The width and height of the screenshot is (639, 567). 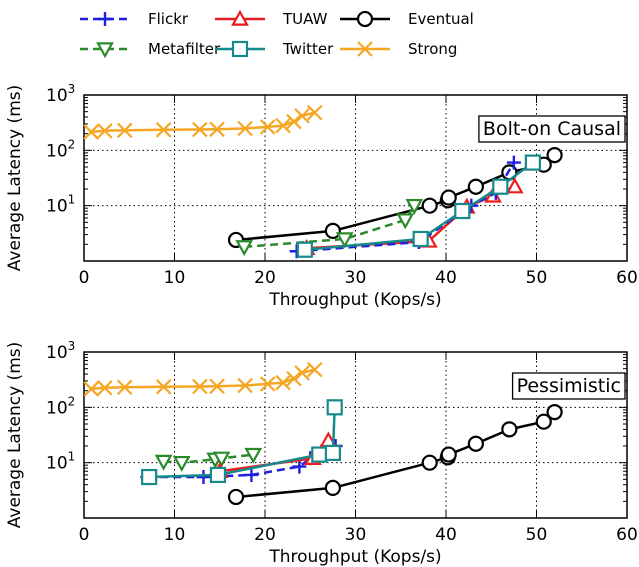 I want to click on x-tick-label: 20, so click(x=265, y=535).